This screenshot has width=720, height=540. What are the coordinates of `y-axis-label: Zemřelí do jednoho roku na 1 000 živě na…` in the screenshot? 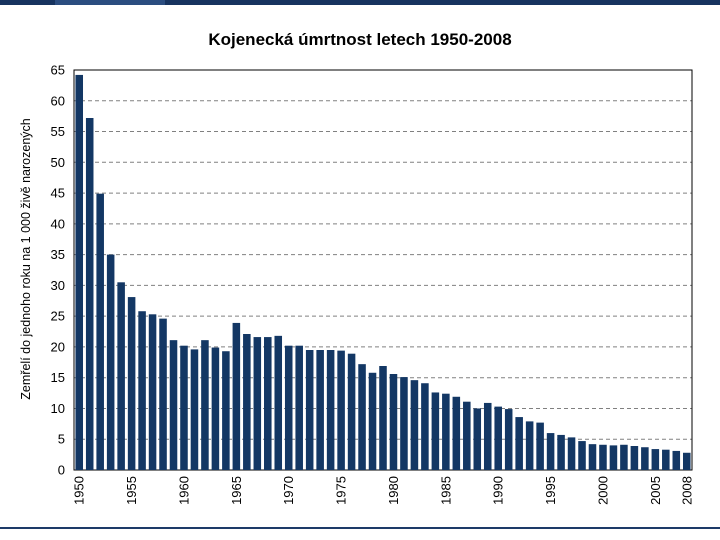 It's located at (26, 258).